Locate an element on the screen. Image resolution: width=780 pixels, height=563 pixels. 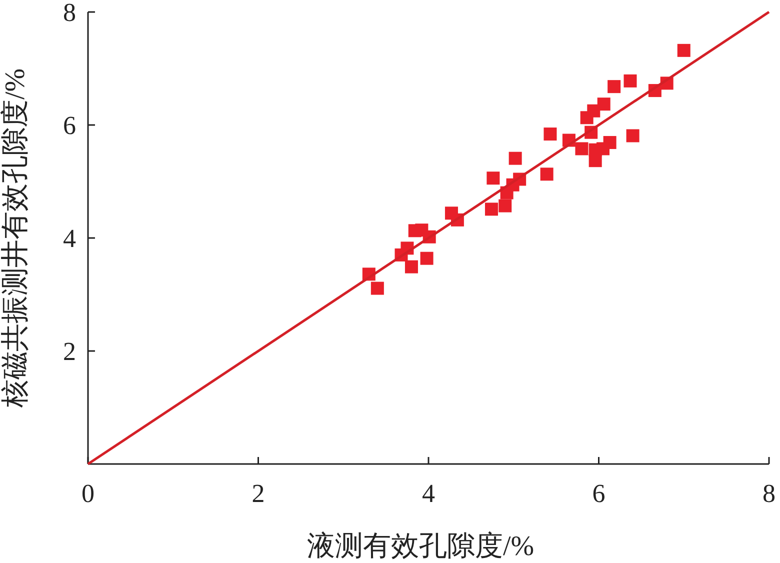
x-tick-label: 0 is located at coordinates (88, 493).